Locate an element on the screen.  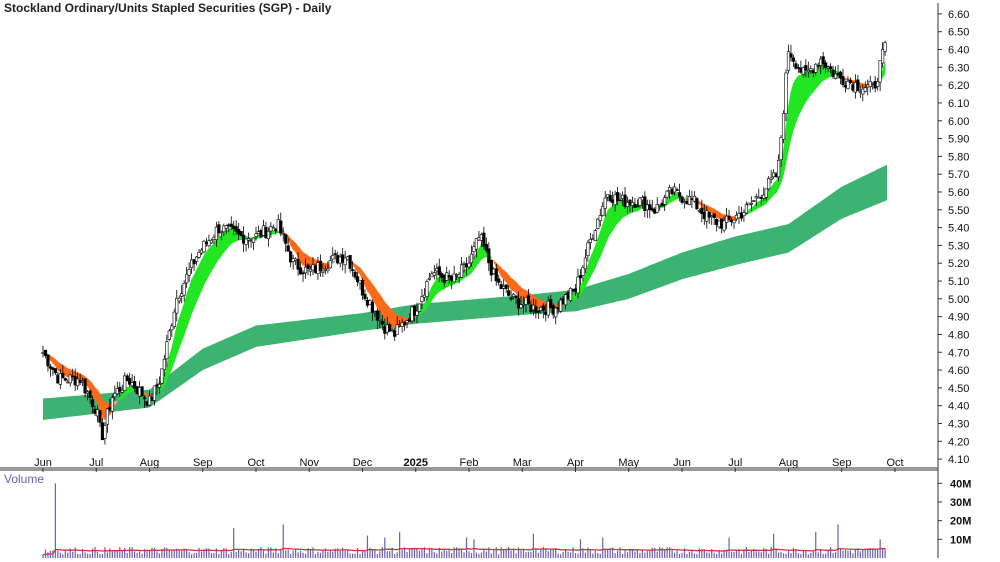
y-tick-label: 4.30 is located at coordinates (958, 424).